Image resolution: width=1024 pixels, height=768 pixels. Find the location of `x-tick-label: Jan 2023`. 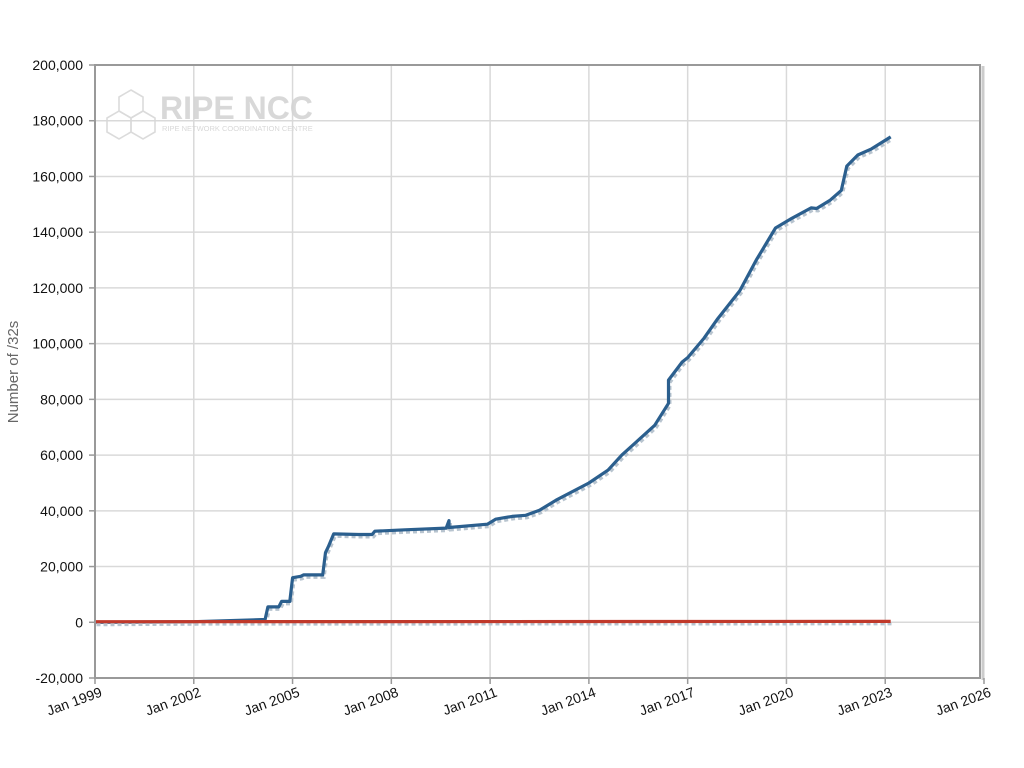

x-tick-label: Jan 2023 is located at coordinates (865, 701).